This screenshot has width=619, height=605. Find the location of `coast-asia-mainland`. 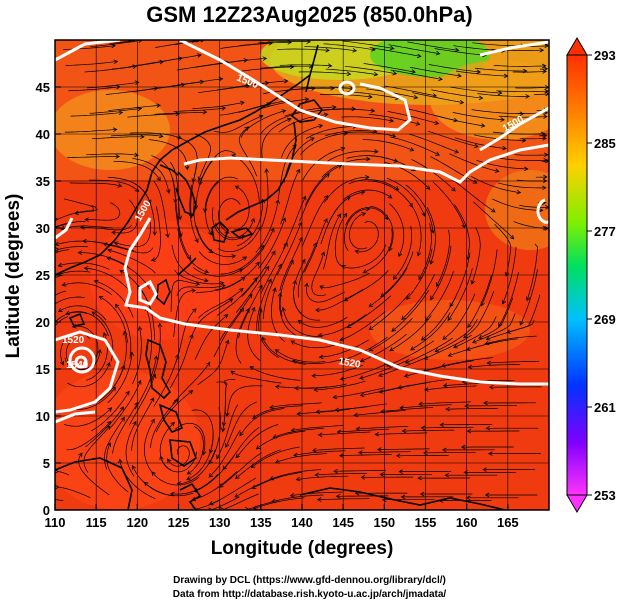

coast-asia-mainland is located at coordinates (183, 175).